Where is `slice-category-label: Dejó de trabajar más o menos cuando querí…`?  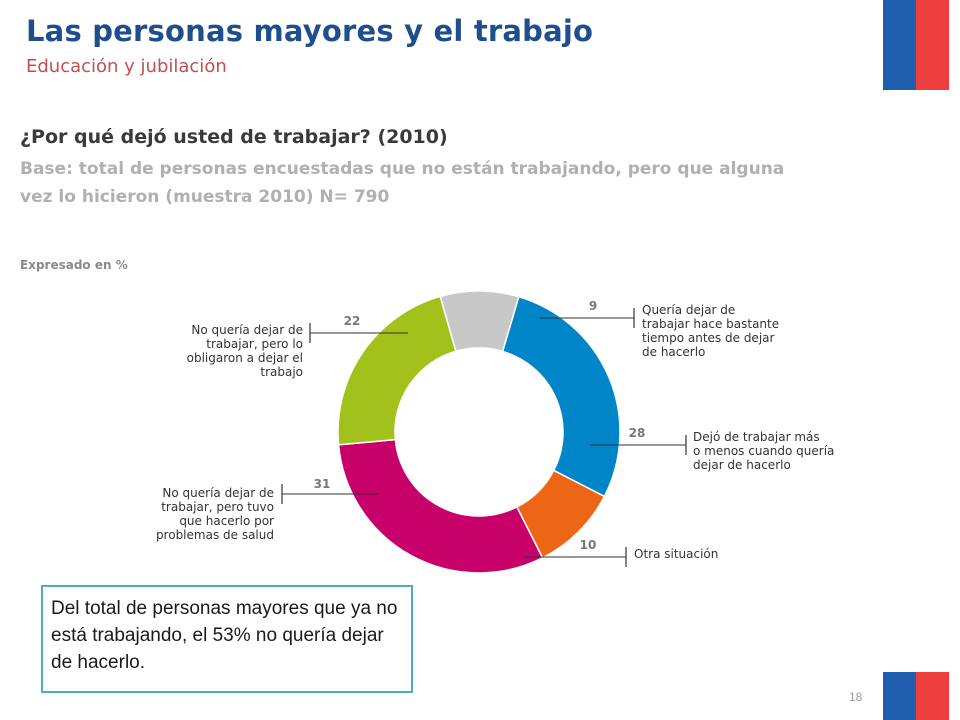
slice-category-label: Dejó de trabajar más o menos cuando querí… is located at coordinates (763, 451).